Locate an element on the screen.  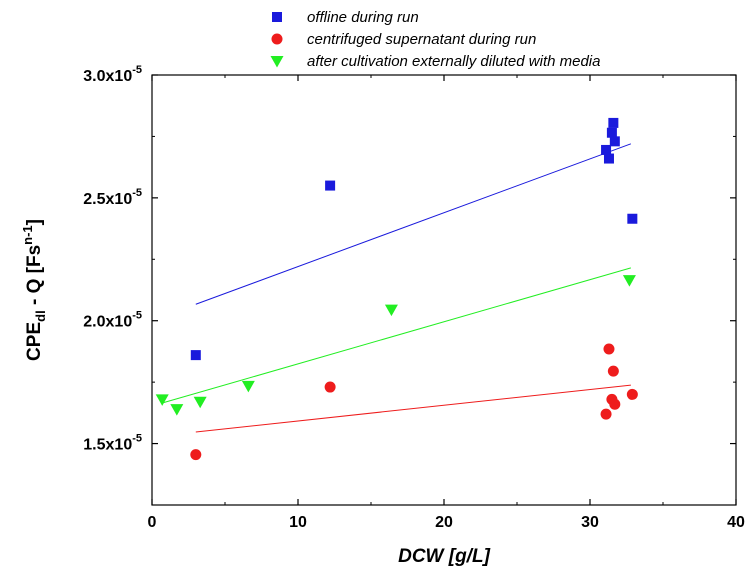
x-tick-label: 40 is located at coordinates (736, 522).